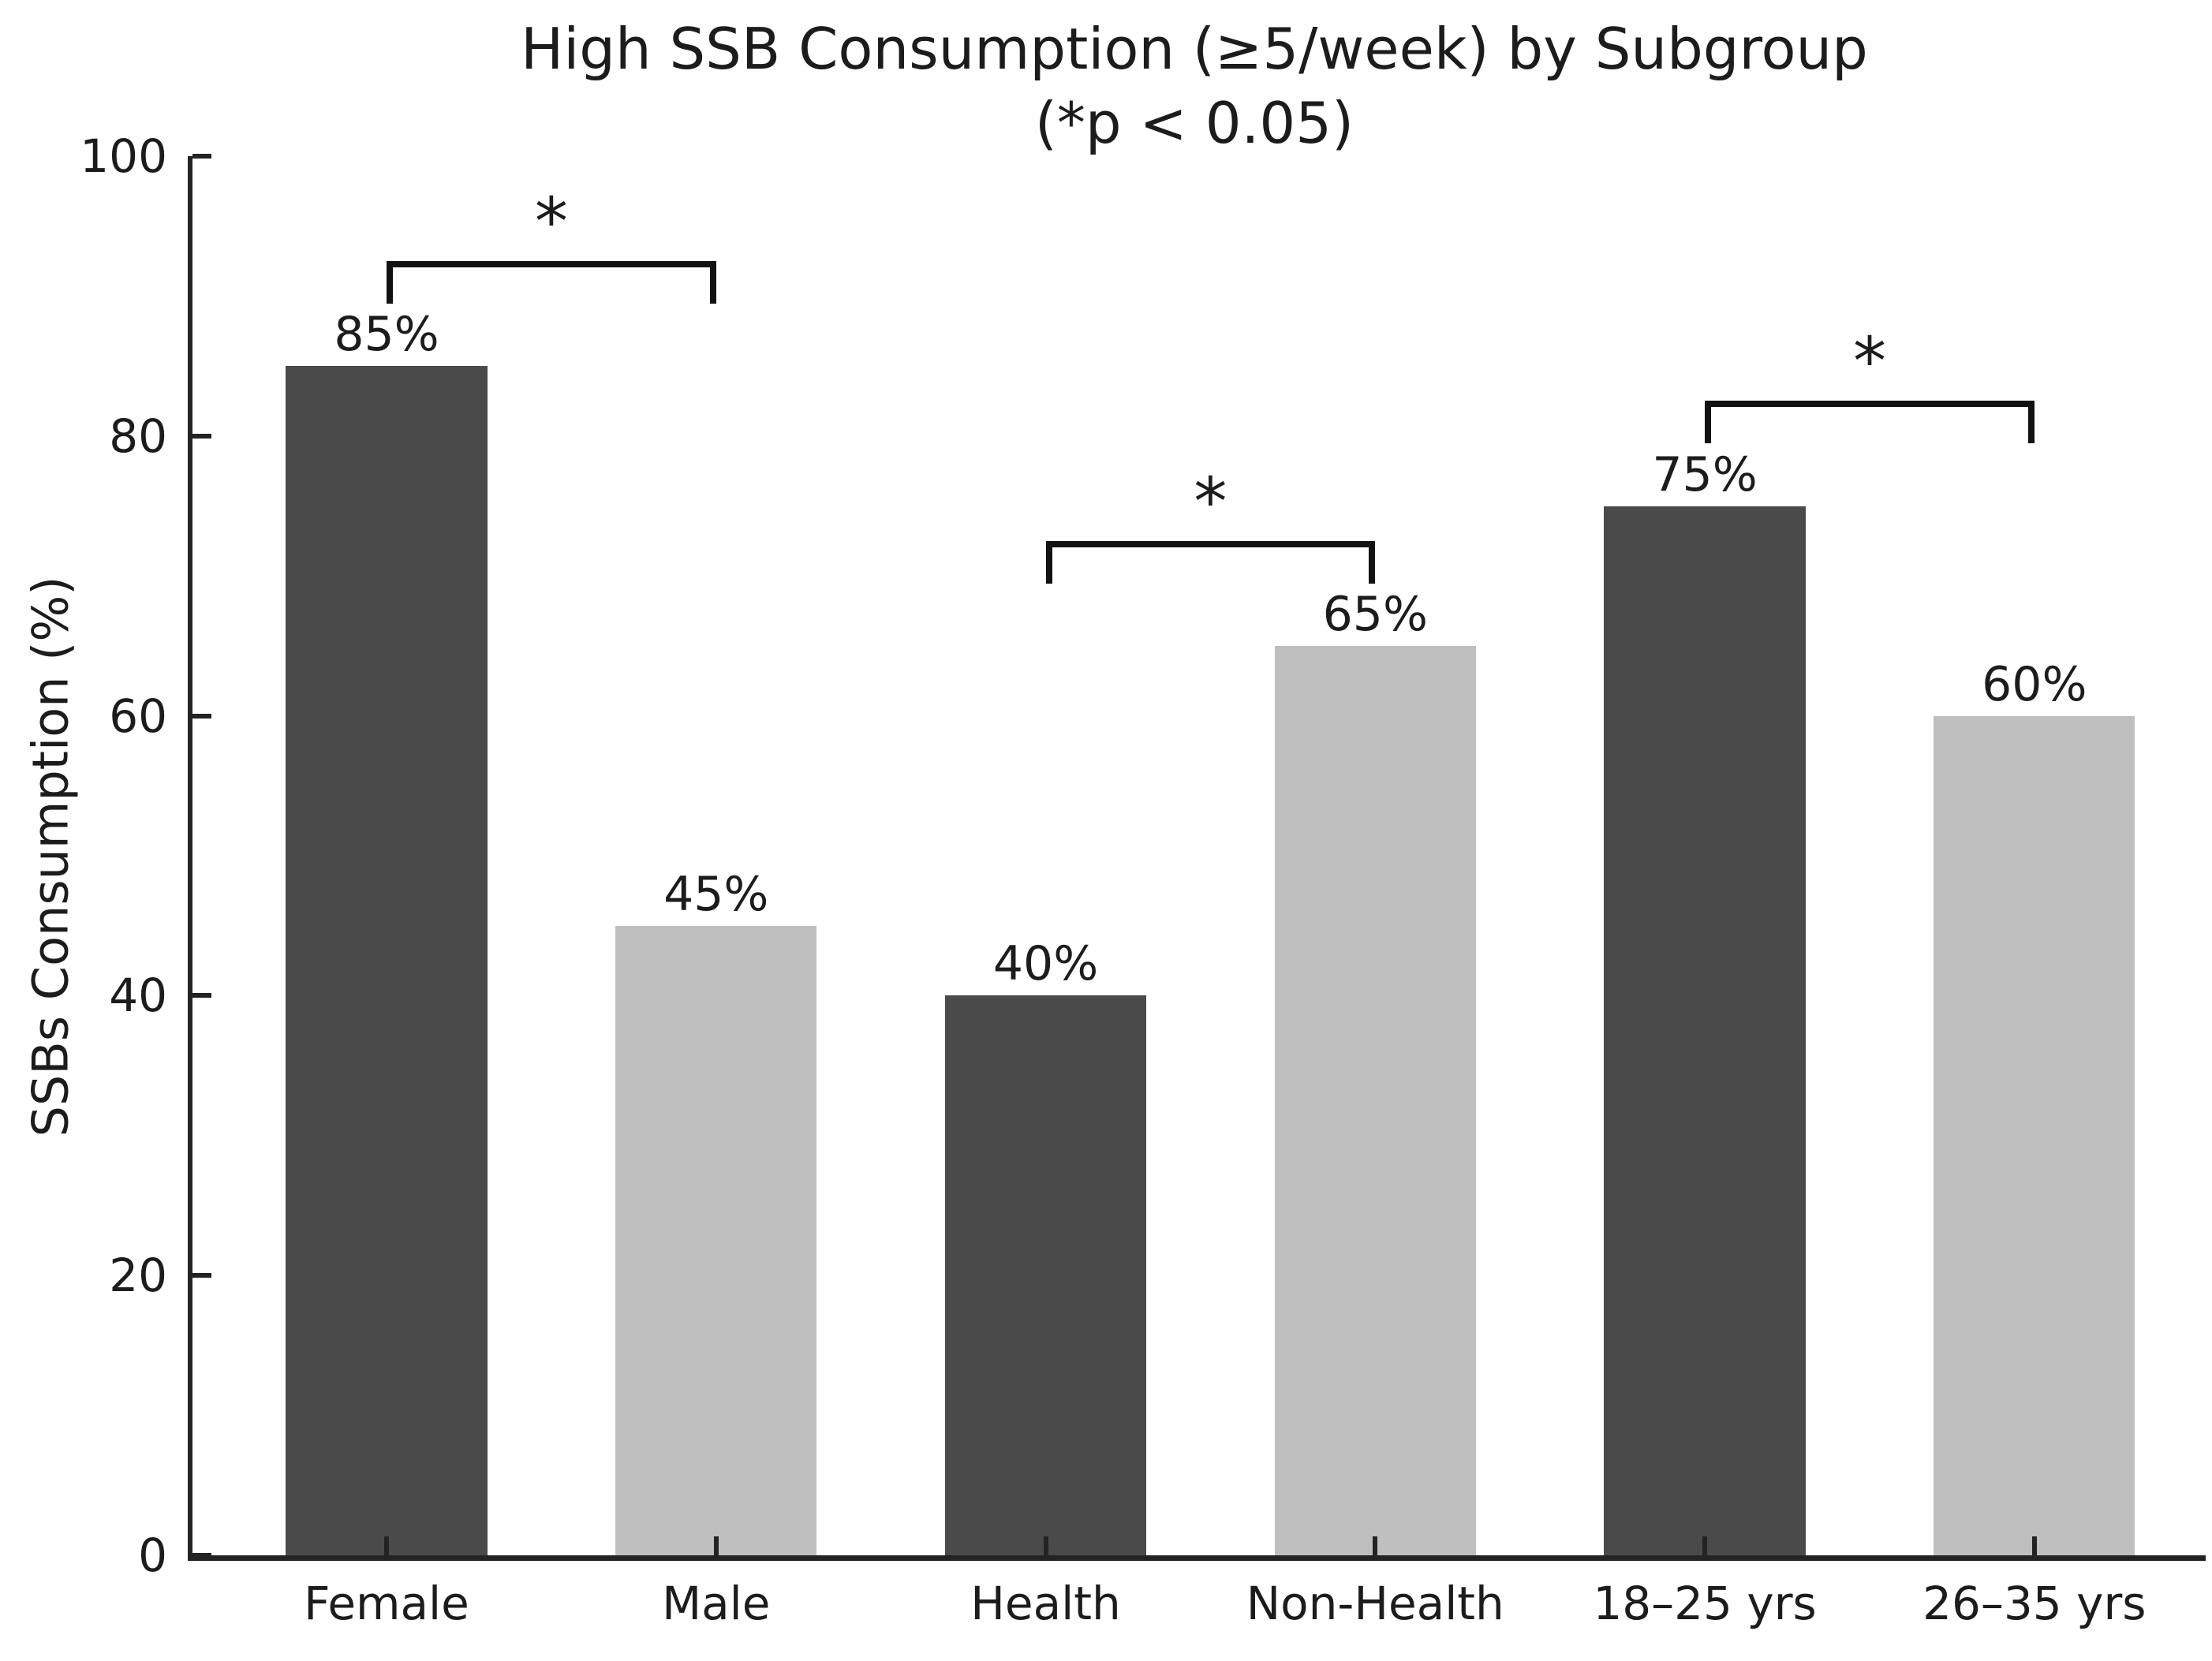 The image size is (2212, 1661). Describe the element at coordinates (1375, 1604) in the screenshot. I see `x-tick-label-non-health: Non-Health` at that location.